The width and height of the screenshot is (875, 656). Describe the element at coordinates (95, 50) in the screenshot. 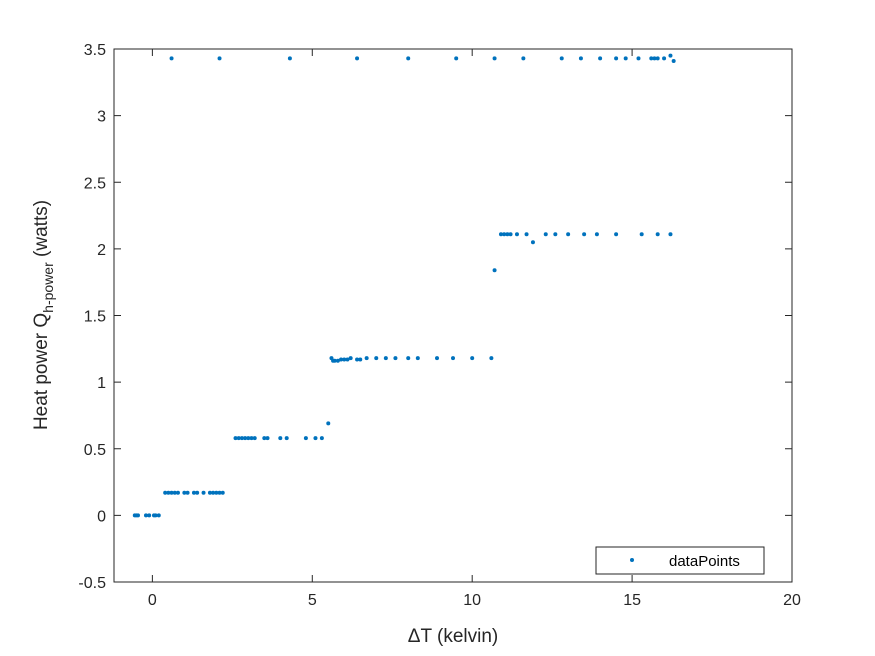

I see `y-tick-label: 3.5` at that location.